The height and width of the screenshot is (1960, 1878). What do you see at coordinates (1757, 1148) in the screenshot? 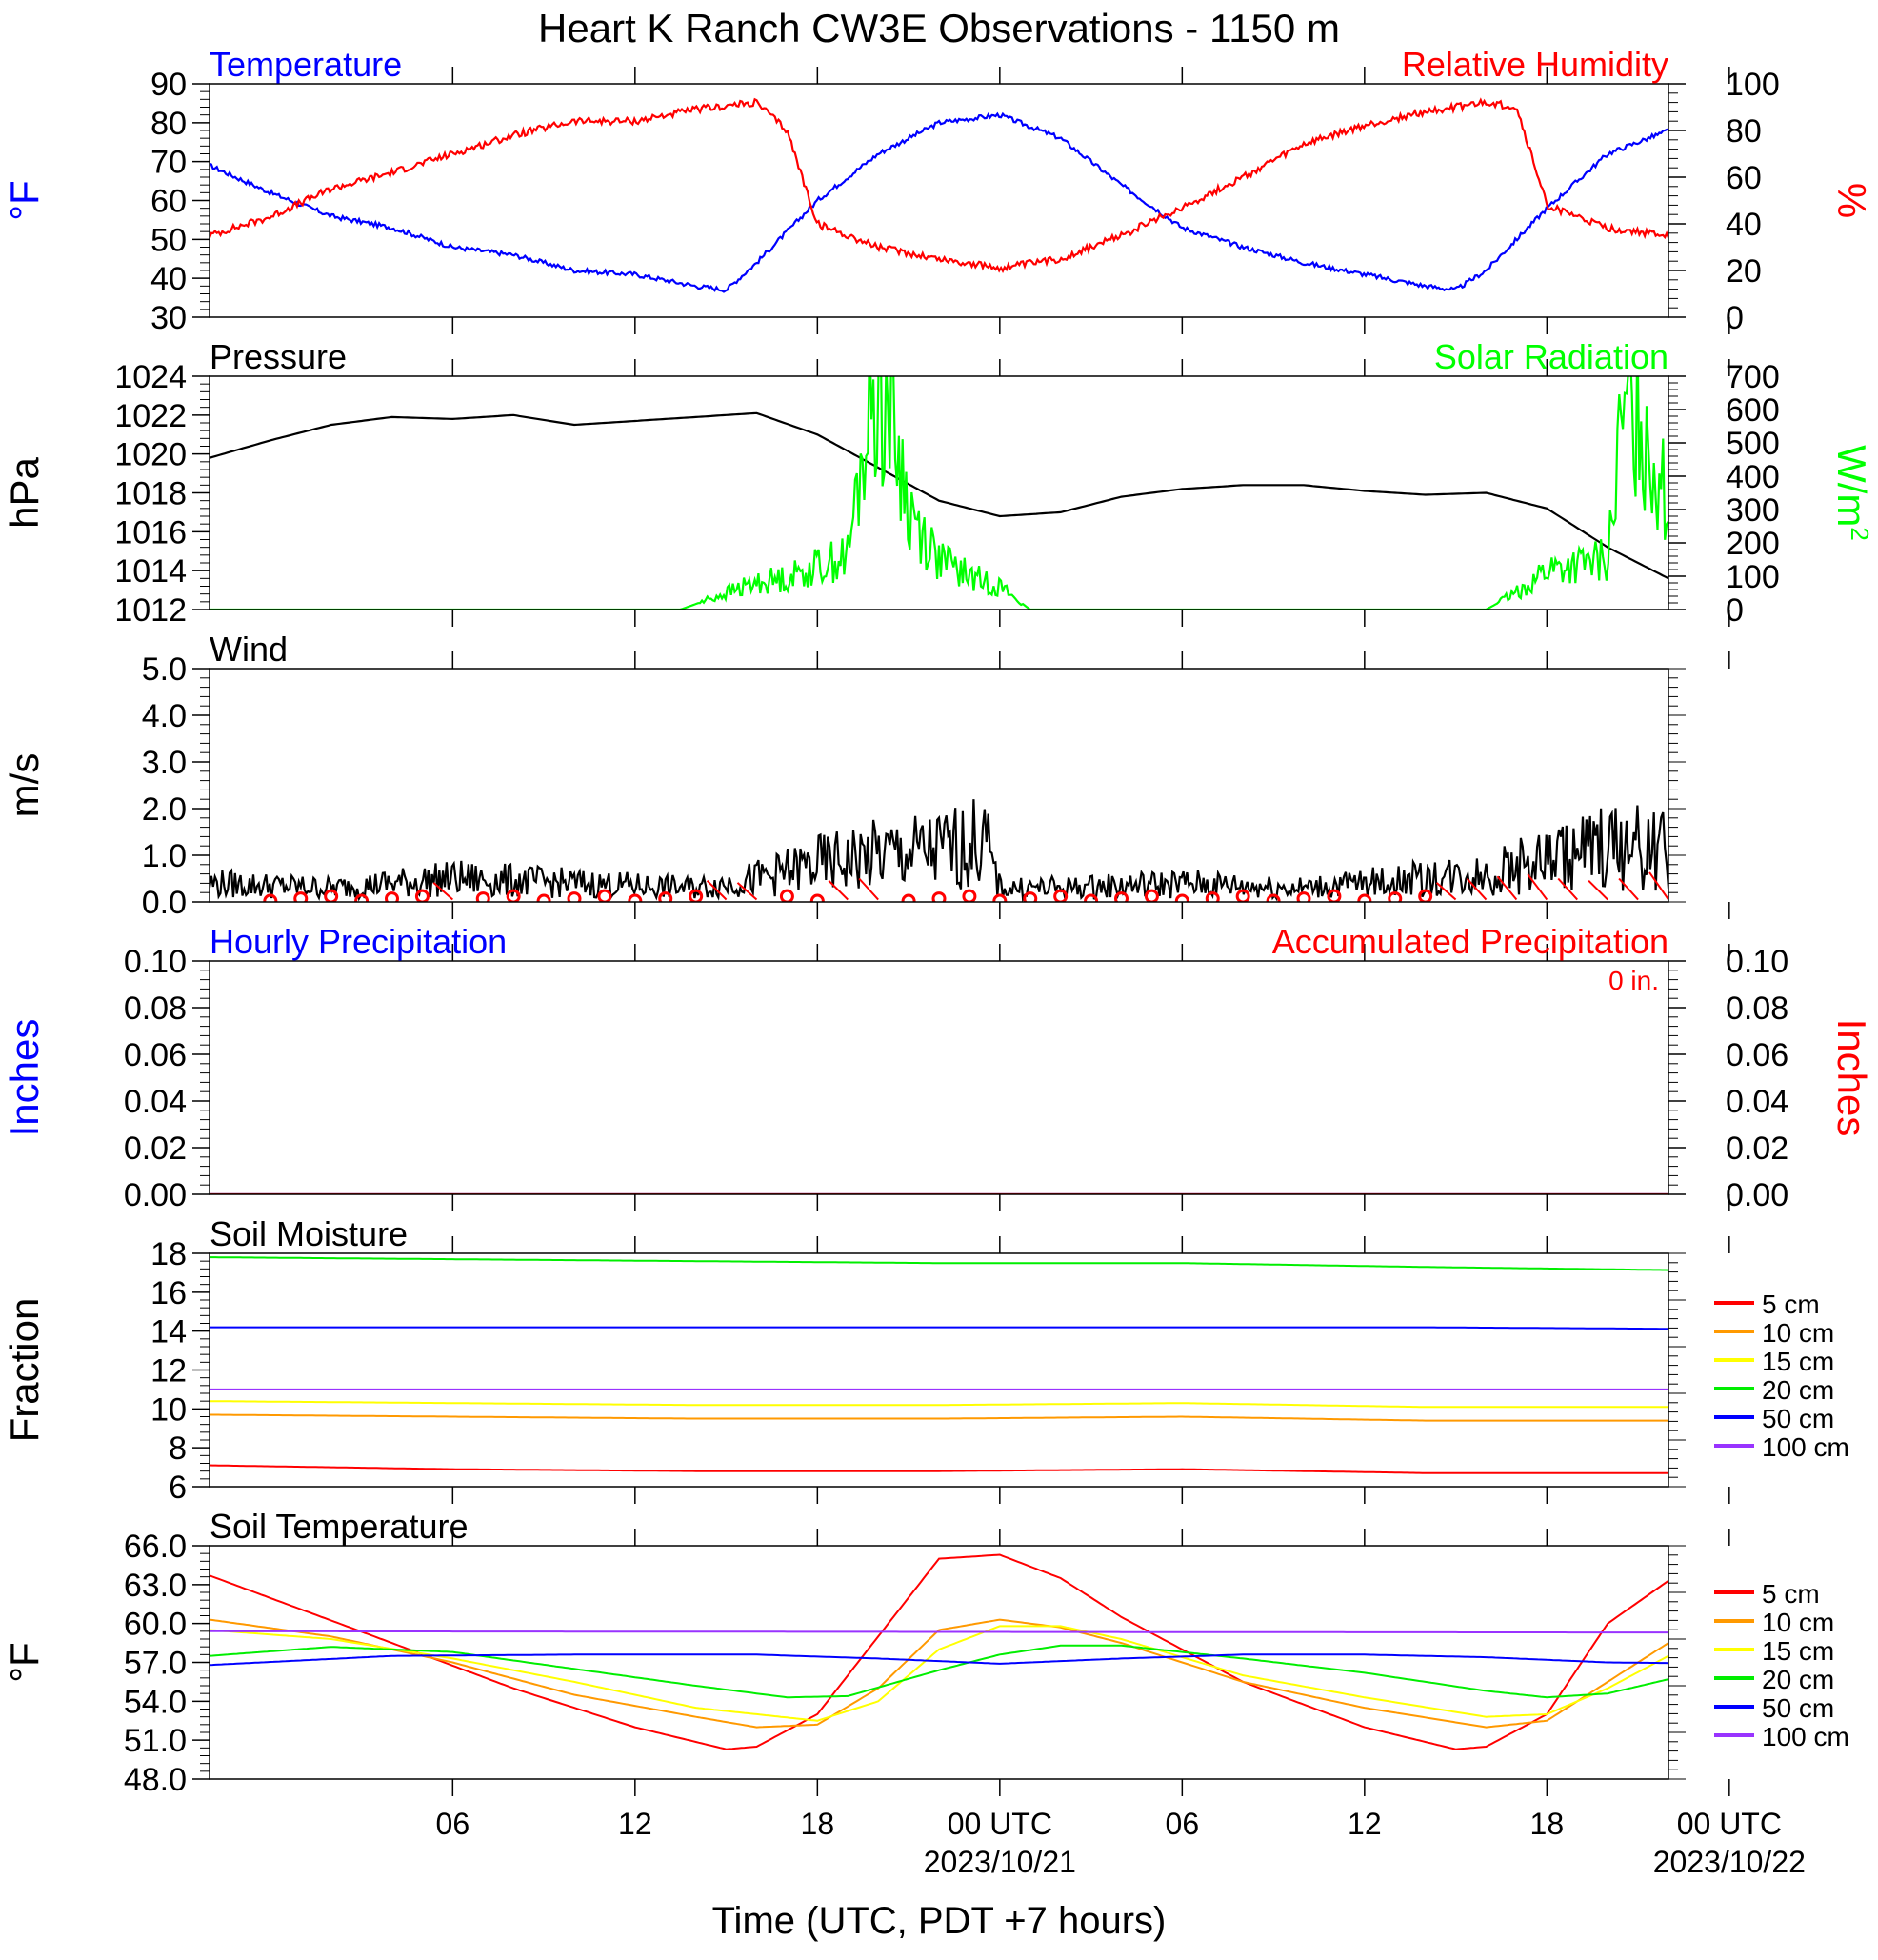
I see `y-tick-label-right: 0.02` at bounding box center [1757, 1148].